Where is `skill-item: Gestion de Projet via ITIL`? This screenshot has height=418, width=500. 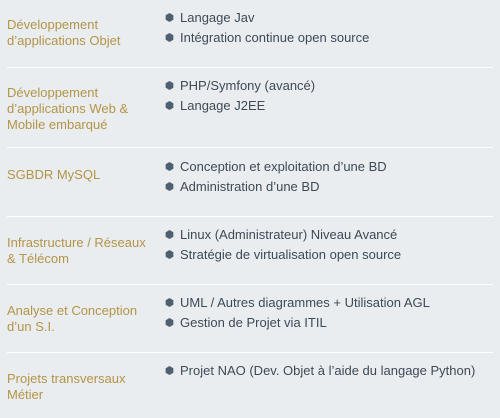
skill-item: Gestion de Projet via ITIL is located at coordinates (330, 325).